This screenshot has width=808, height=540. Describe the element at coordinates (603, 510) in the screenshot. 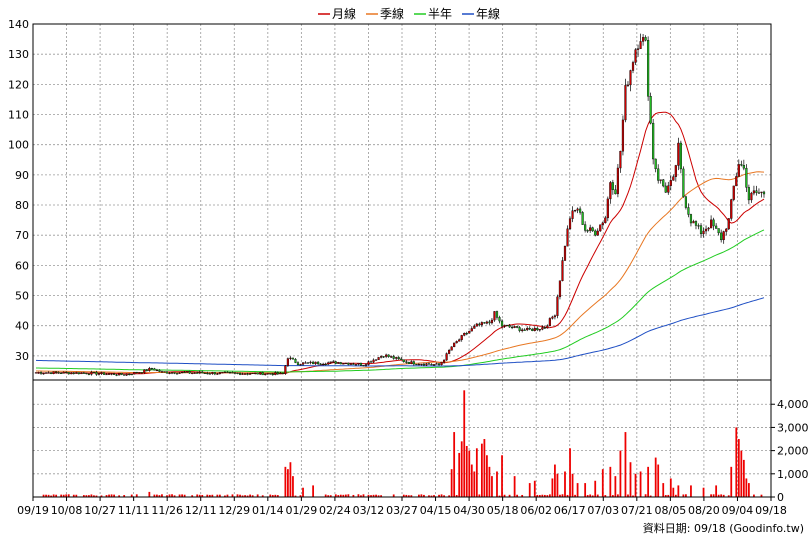

I see `date-tick-label: 07/03` at that location.